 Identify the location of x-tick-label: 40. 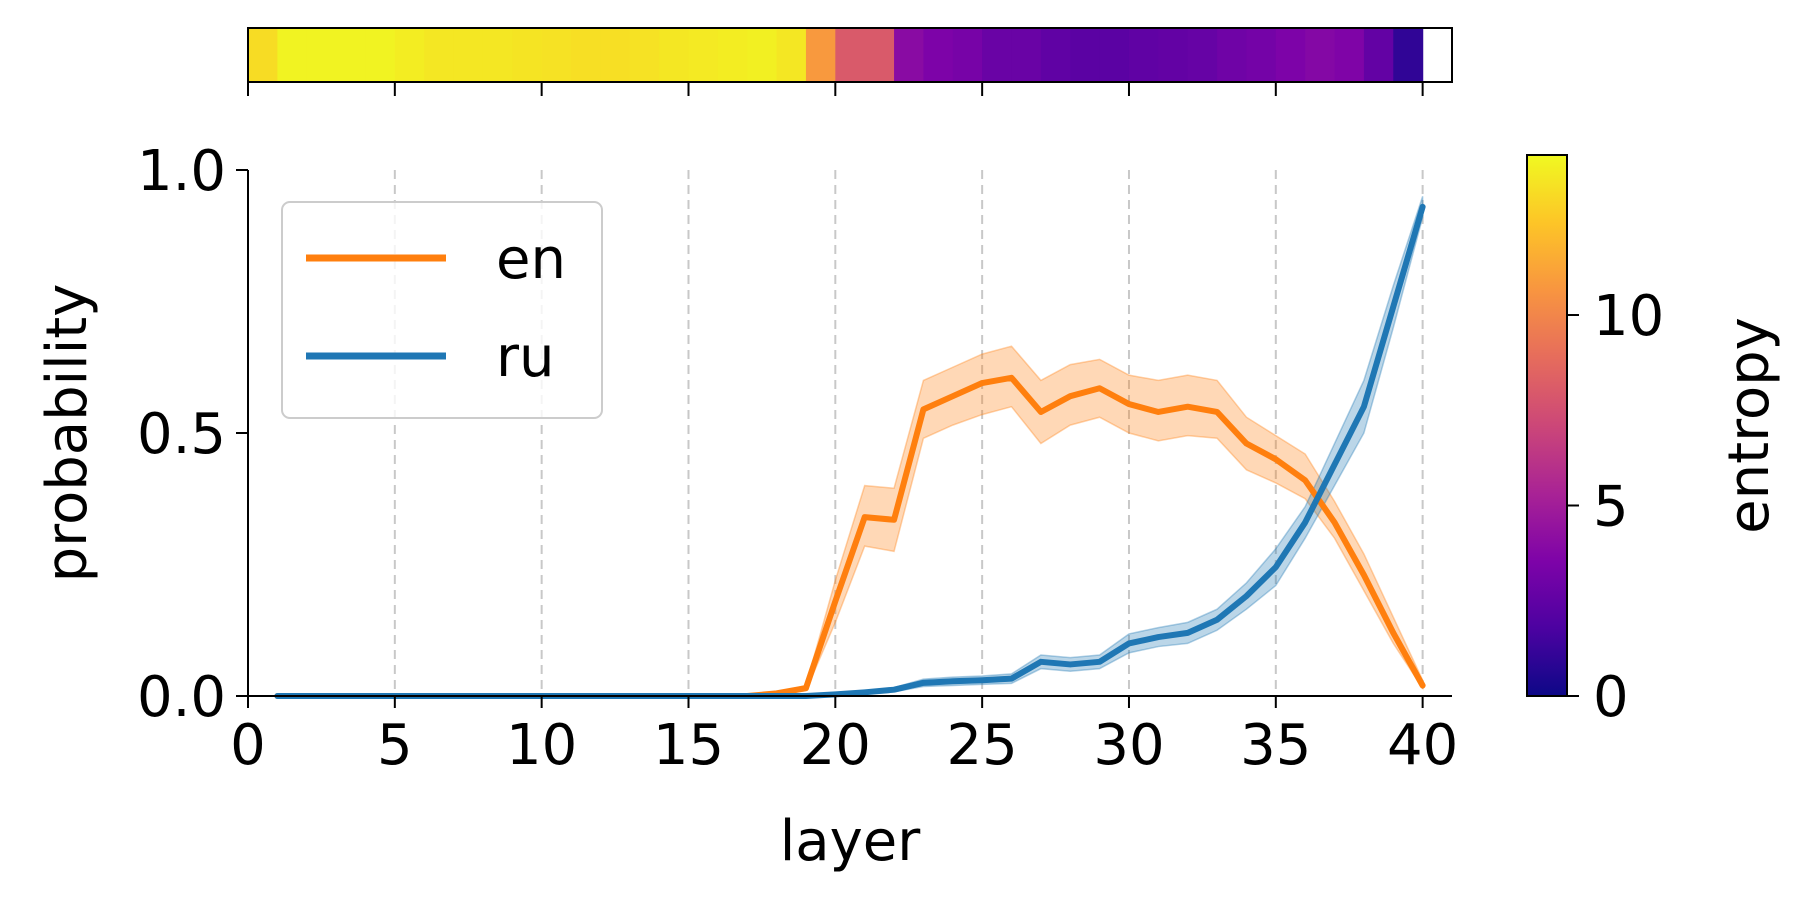
(1422, 745).